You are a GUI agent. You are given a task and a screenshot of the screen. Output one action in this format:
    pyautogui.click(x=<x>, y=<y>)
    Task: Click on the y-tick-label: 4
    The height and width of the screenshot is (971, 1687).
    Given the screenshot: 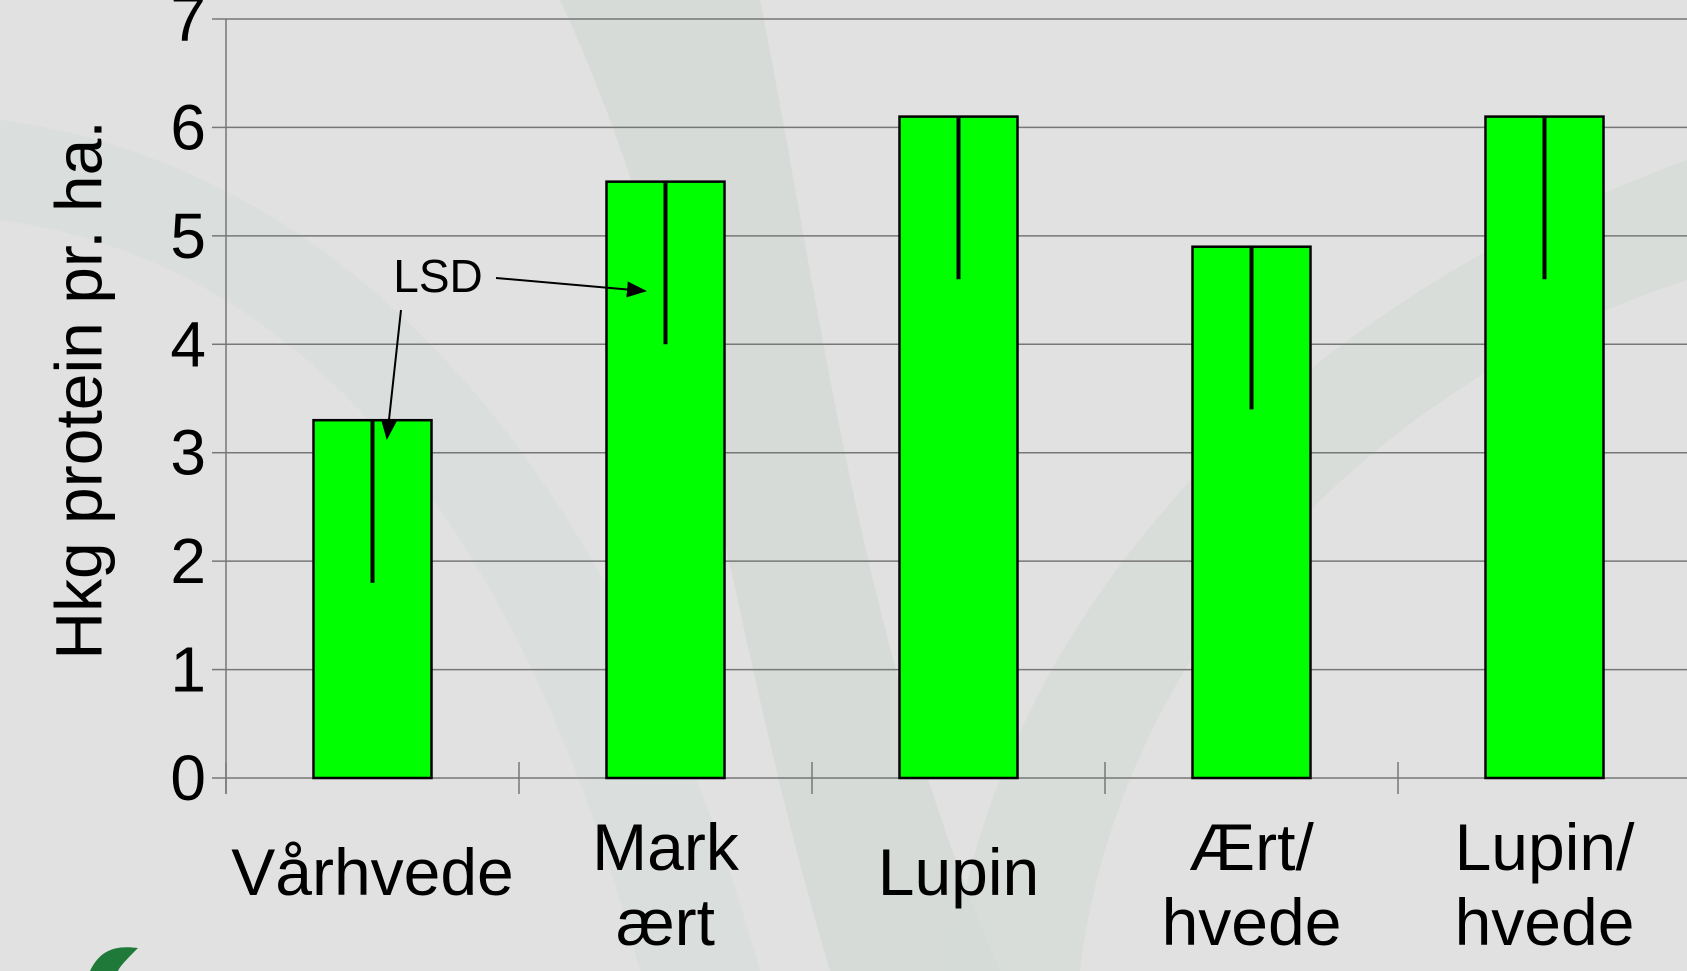 What is the action you would take?
    pyautogui.click(x=188, y=344)
    